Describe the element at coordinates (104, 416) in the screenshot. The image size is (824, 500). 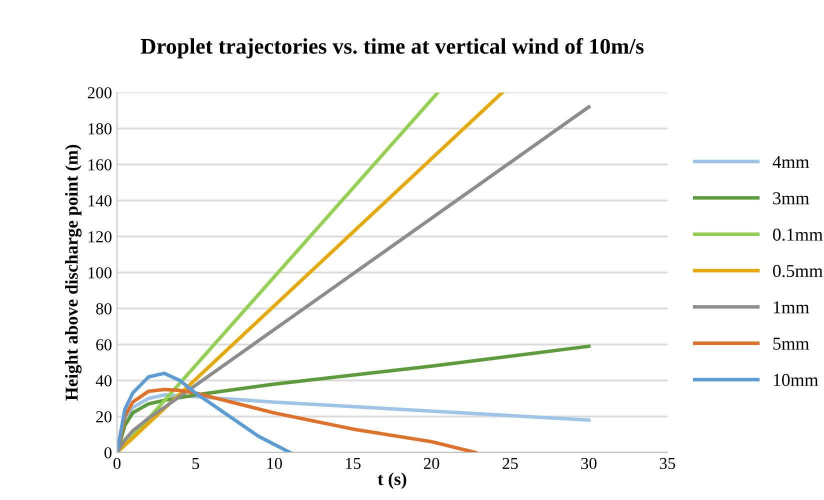
I see `y-tick-label: 20` at that location.